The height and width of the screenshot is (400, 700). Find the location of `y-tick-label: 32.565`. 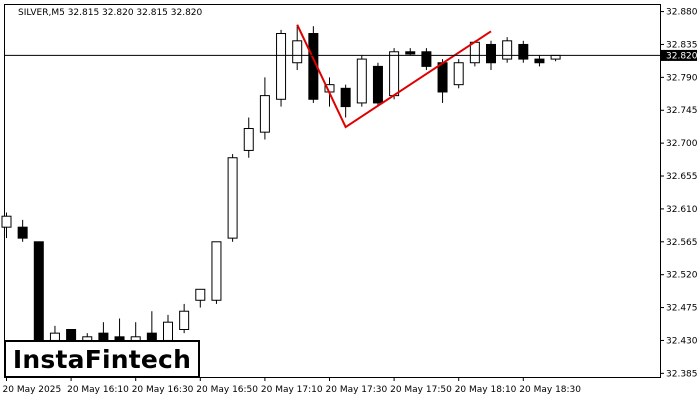

y-tick-label: 32.565 is located at coordinates (682, 243).